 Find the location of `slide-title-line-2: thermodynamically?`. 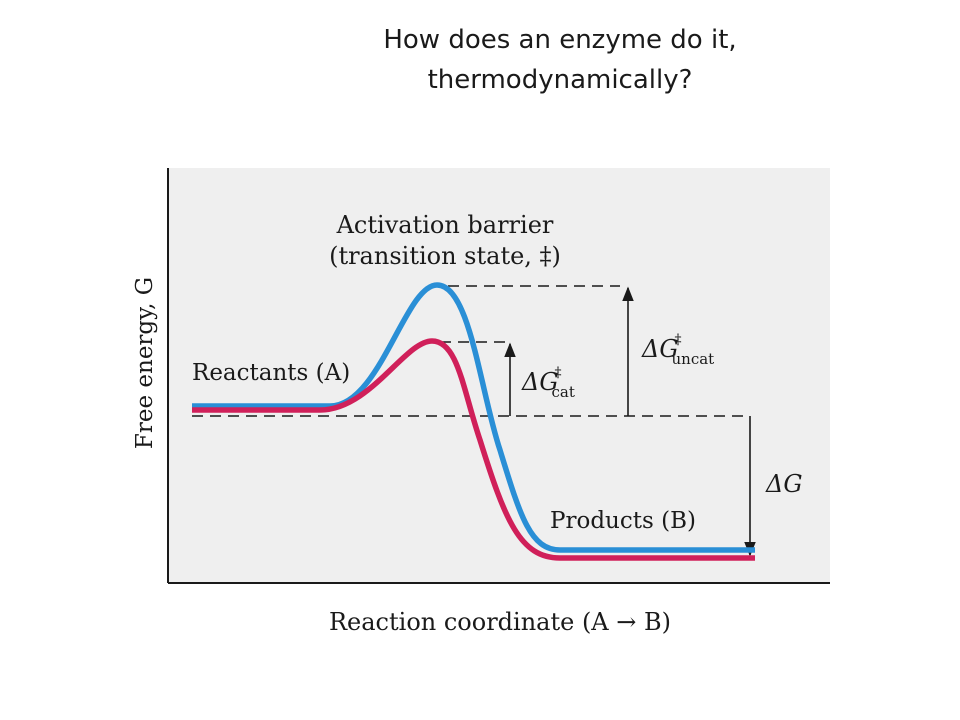

slide-title-line-2: thermodynamically? is located at coordinates (560, 80).